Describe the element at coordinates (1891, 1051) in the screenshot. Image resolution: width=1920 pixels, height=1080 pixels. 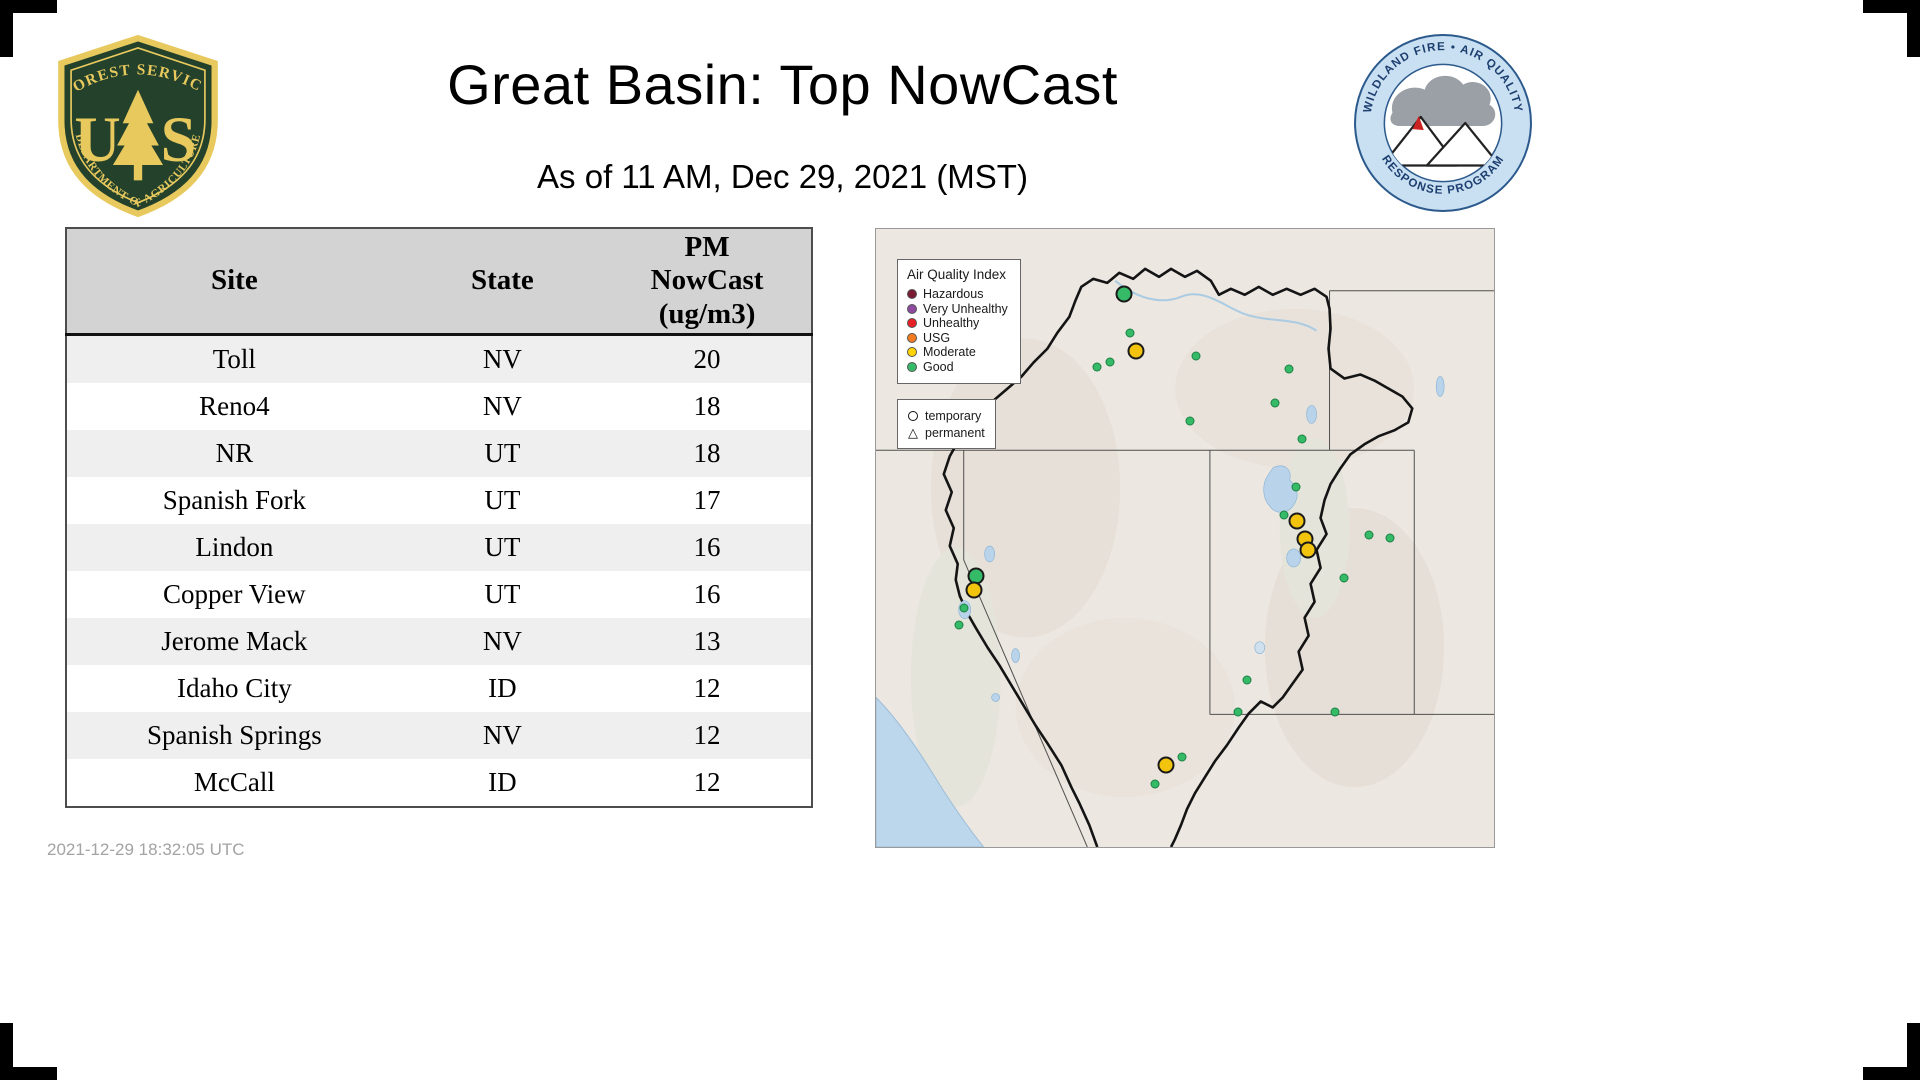
I see `corner-mark-bottom-right` at that location.